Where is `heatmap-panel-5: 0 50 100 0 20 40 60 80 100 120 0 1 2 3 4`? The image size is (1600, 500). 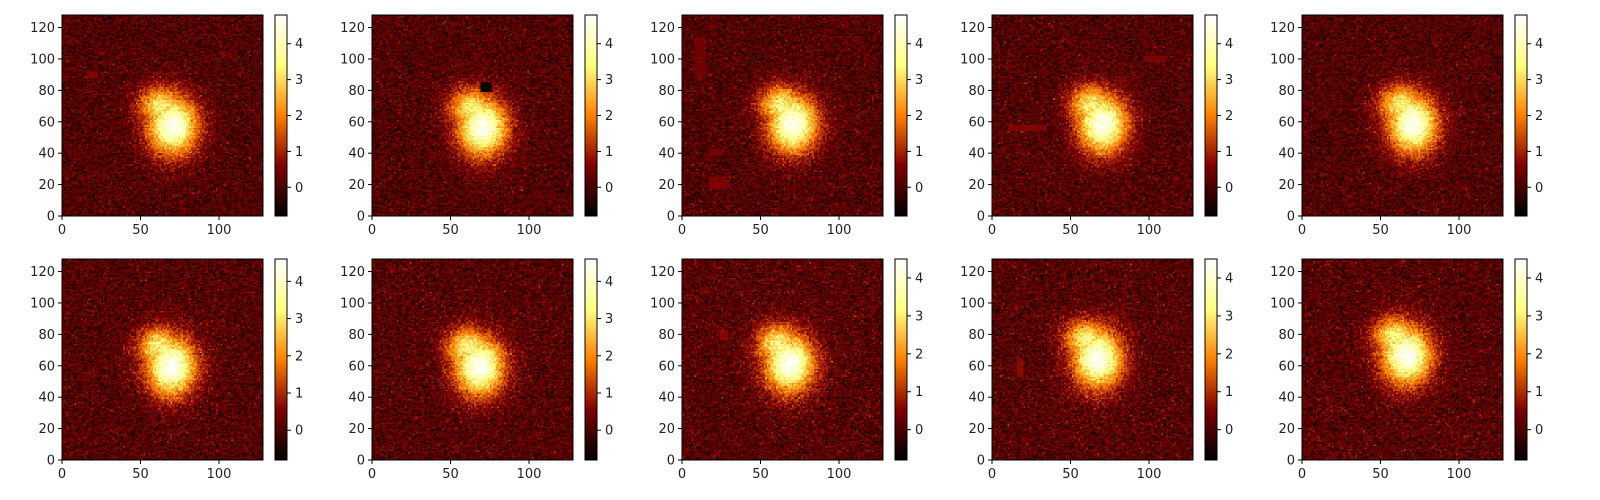 heatmap-panel-5: 0 50 100 0 20 40 60 80 100 120 0 1 2 3 4 is located at coordinates (1406, 126).